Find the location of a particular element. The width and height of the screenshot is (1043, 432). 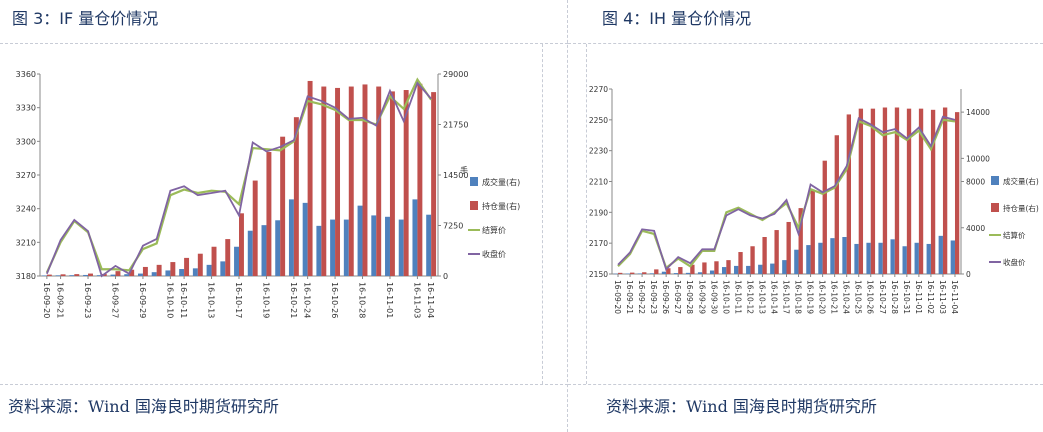

x-tick-label: 16-10-28 is located at coordinates (894, 297).